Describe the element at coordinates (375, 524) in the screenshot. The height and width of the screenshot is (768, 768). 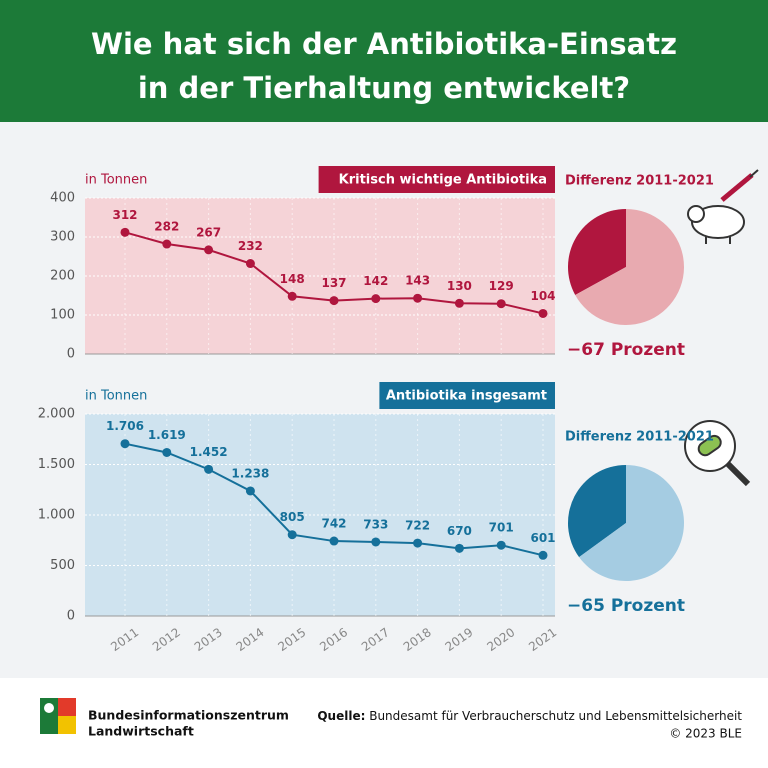
I see `data-label: 733` at that location.